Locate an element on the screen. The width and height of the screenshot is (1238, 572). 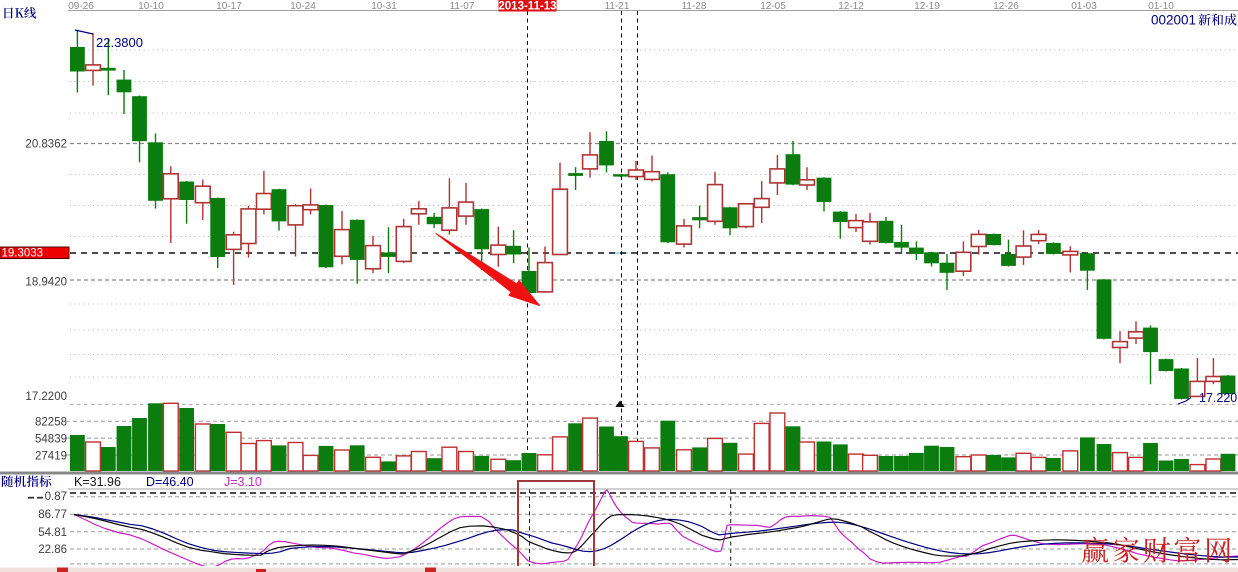
svg-text: 12-05 is located at coordinates (773, 6).